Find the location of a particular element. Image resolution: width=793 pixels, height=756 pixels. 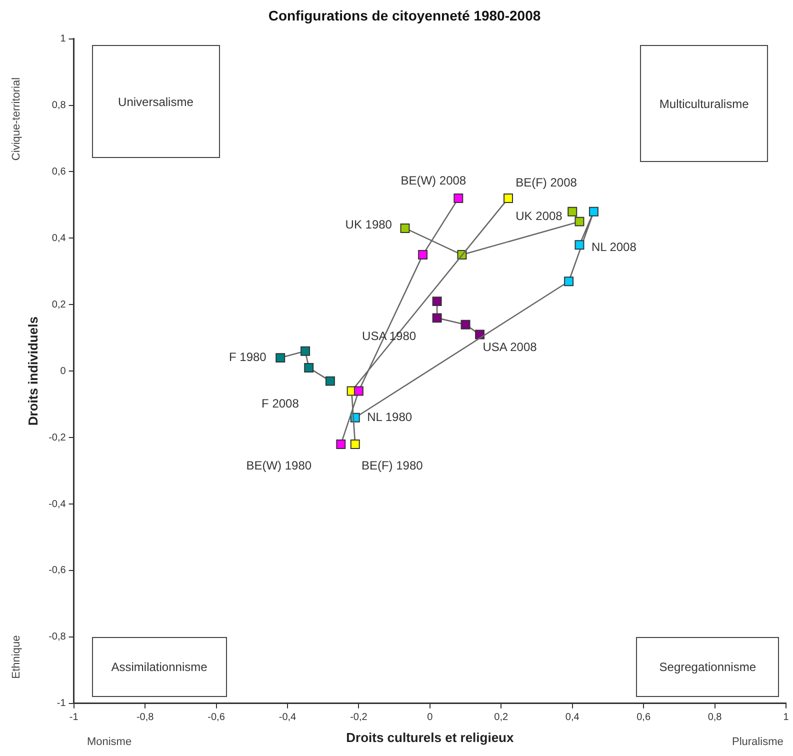

annotation: F 2008 is located at coordinates (281, 403).